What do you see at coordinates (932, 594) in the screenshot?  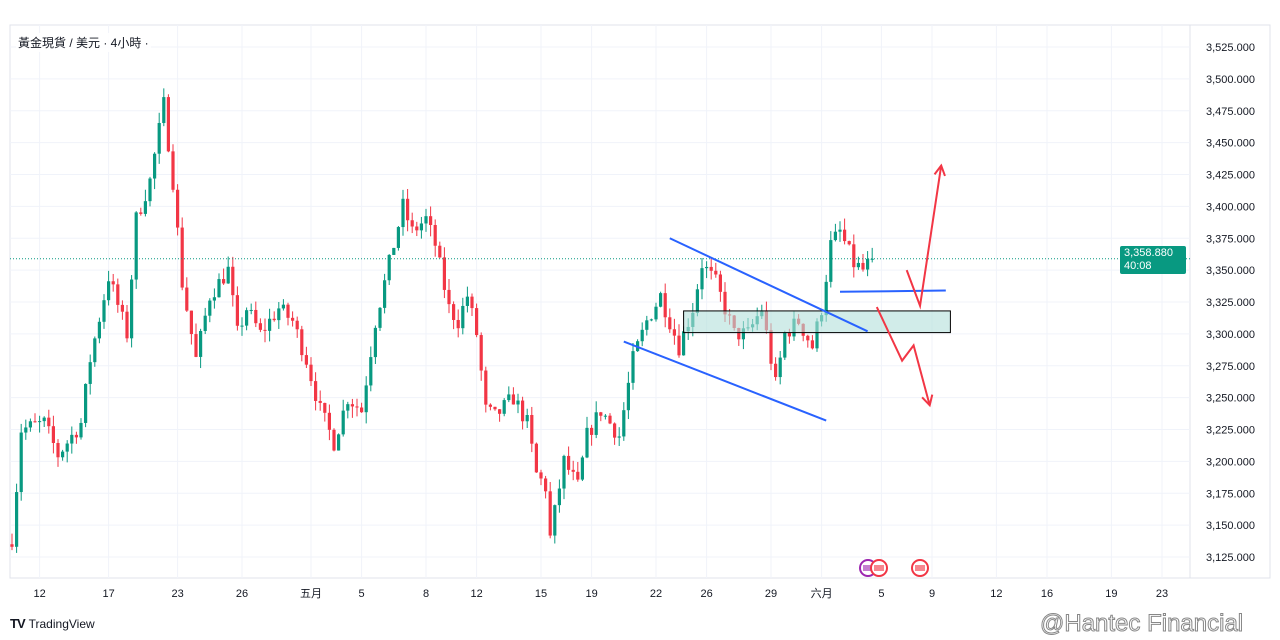 I see `x-tick-label: 9` at bounding box center [932, 594].